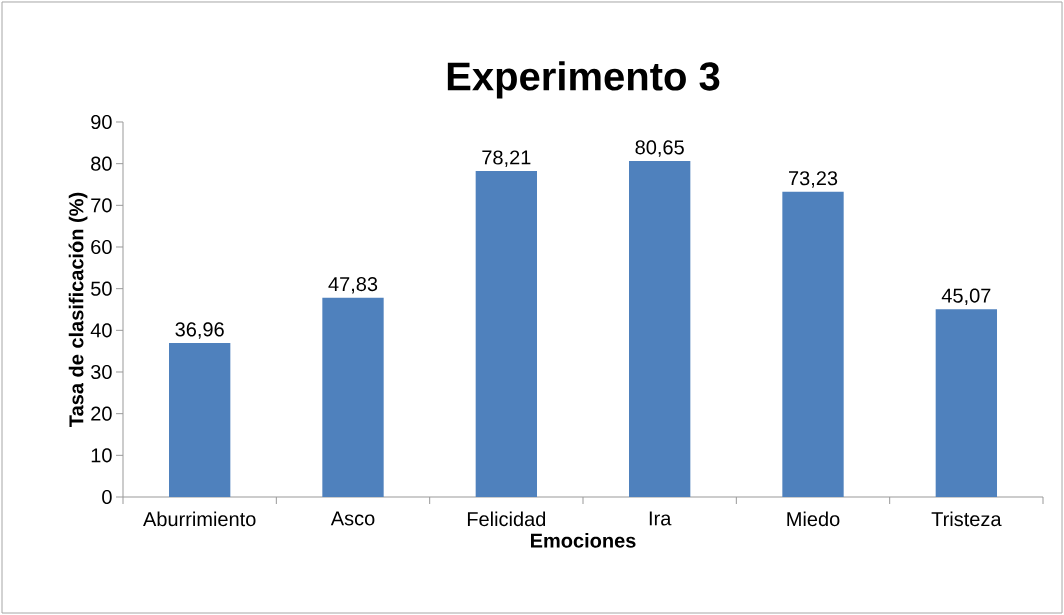 This screenshot has height=615, width=1064. I want to click on y-tick-label: 60, so click(101, 247).